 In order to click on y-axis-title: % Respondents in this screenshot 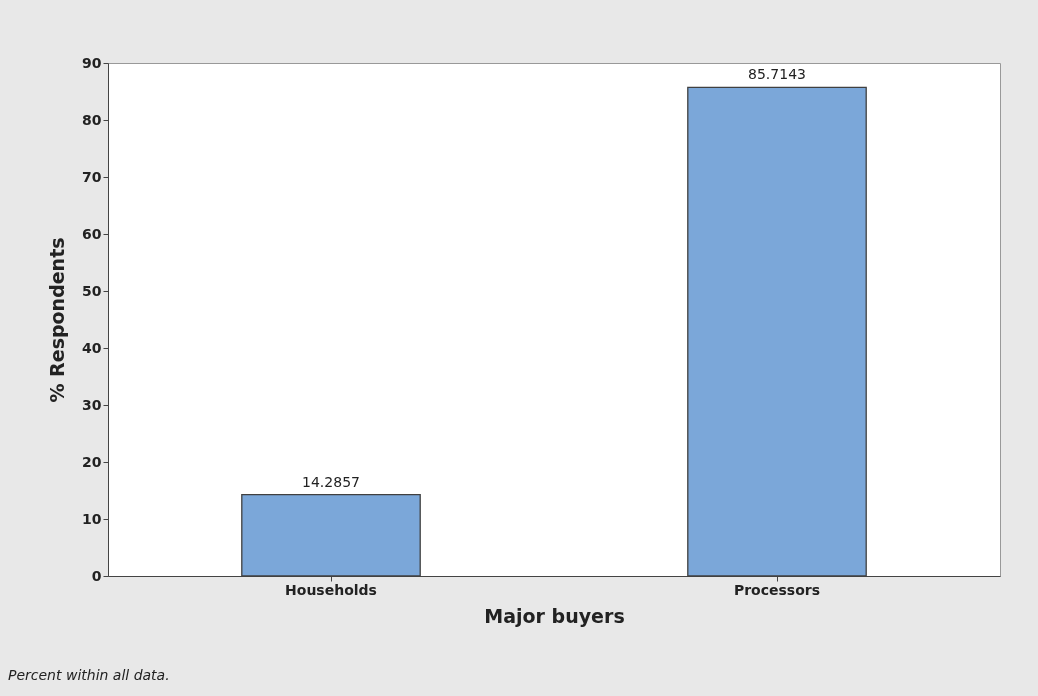, I will do `click(57, 320)`.